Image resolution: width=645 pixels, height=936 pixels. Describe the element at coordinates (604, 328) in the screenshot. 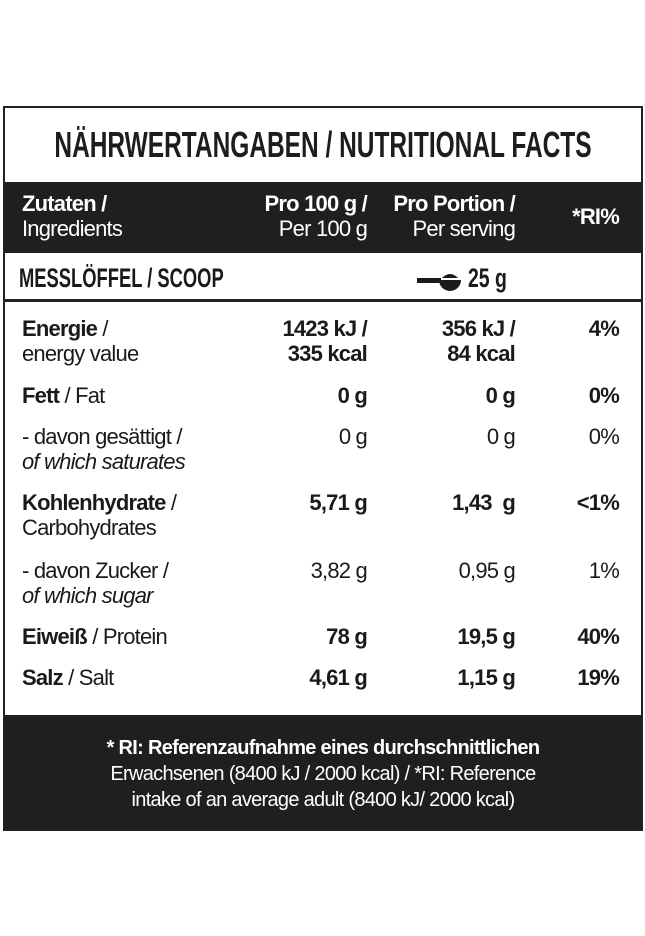

I see `ri-value: 4%` at that location.